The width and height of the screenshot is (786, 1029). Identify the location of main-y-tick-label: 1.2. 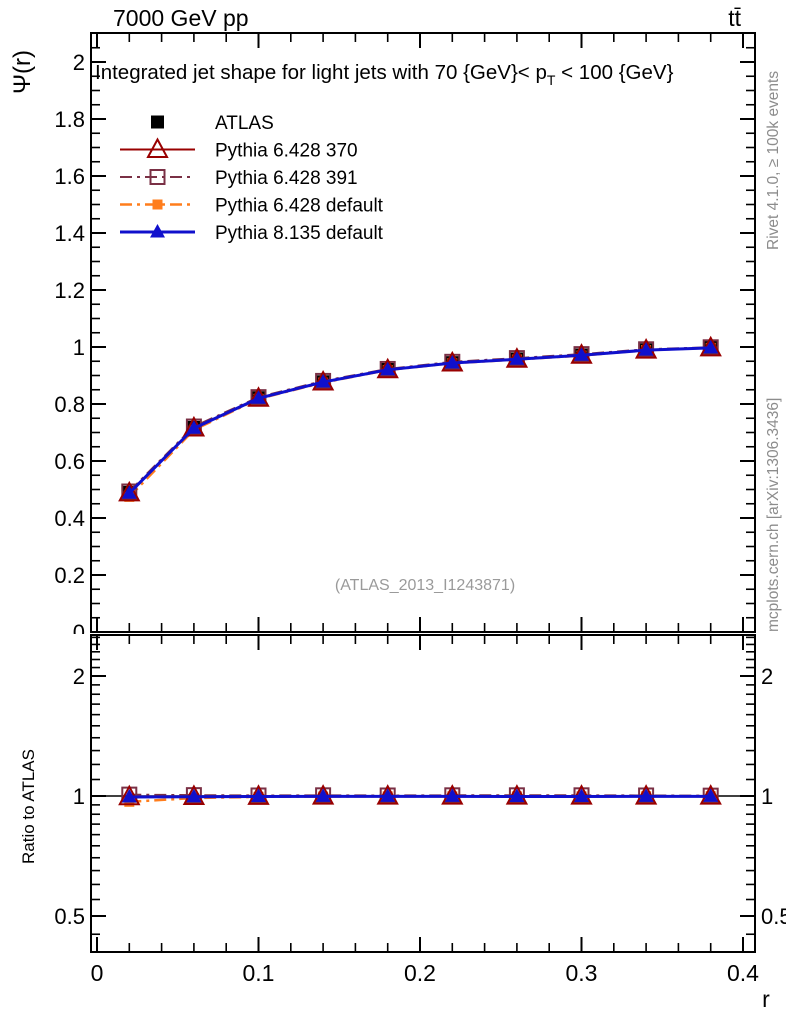
(69, 290).